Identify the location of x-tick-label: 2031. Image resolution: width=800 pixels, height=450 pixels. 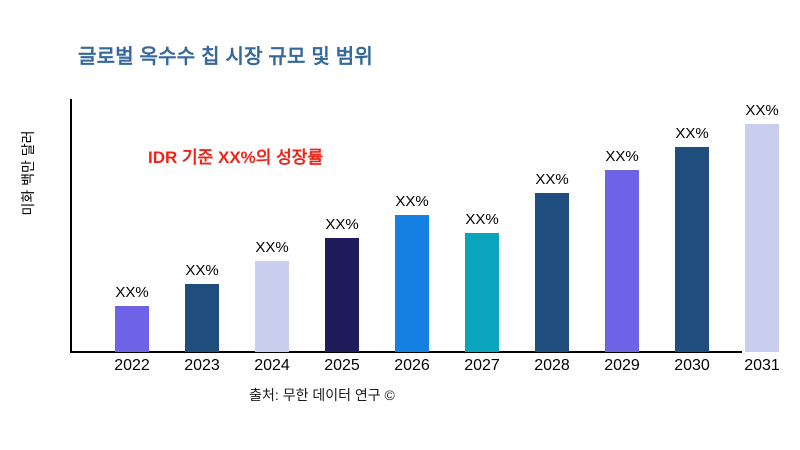
(762, 365).